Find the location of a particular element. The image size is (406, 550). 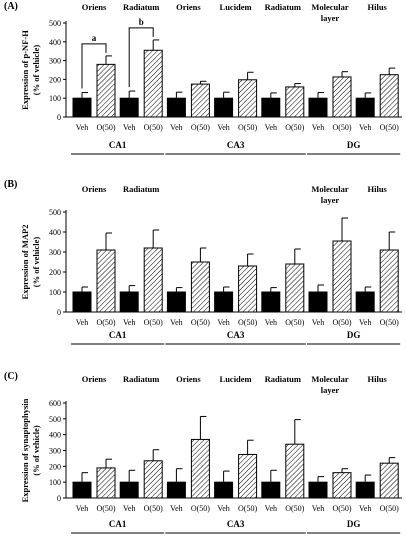

significance-label: a is located at coordinates (94, 38).